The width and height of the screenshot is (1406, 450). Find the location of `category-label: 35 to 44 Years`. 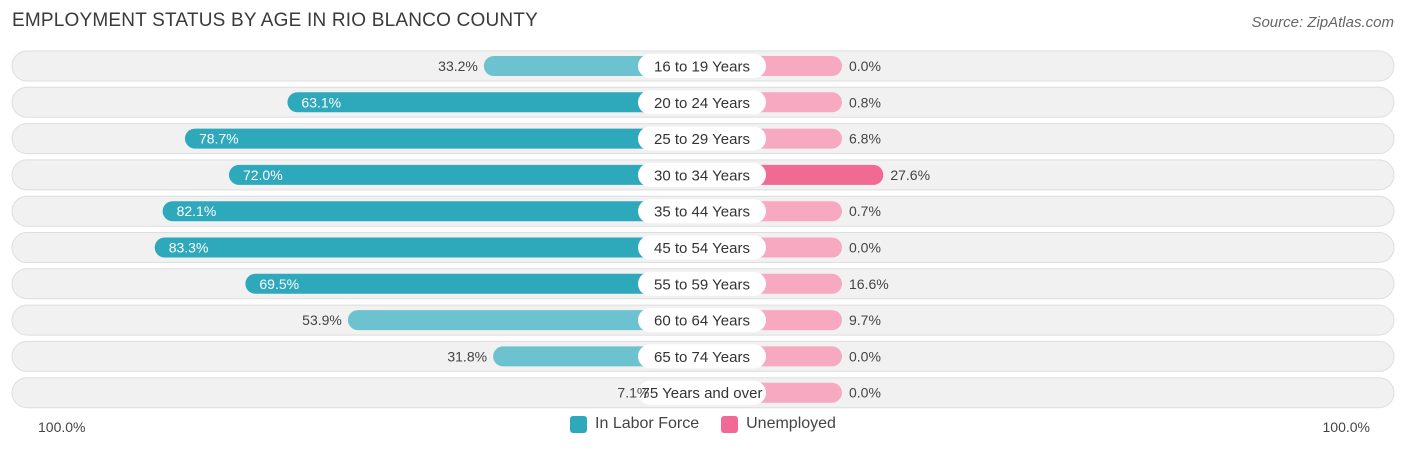

category-label: 35 to 44 Years is located at coordinates (702, 212).